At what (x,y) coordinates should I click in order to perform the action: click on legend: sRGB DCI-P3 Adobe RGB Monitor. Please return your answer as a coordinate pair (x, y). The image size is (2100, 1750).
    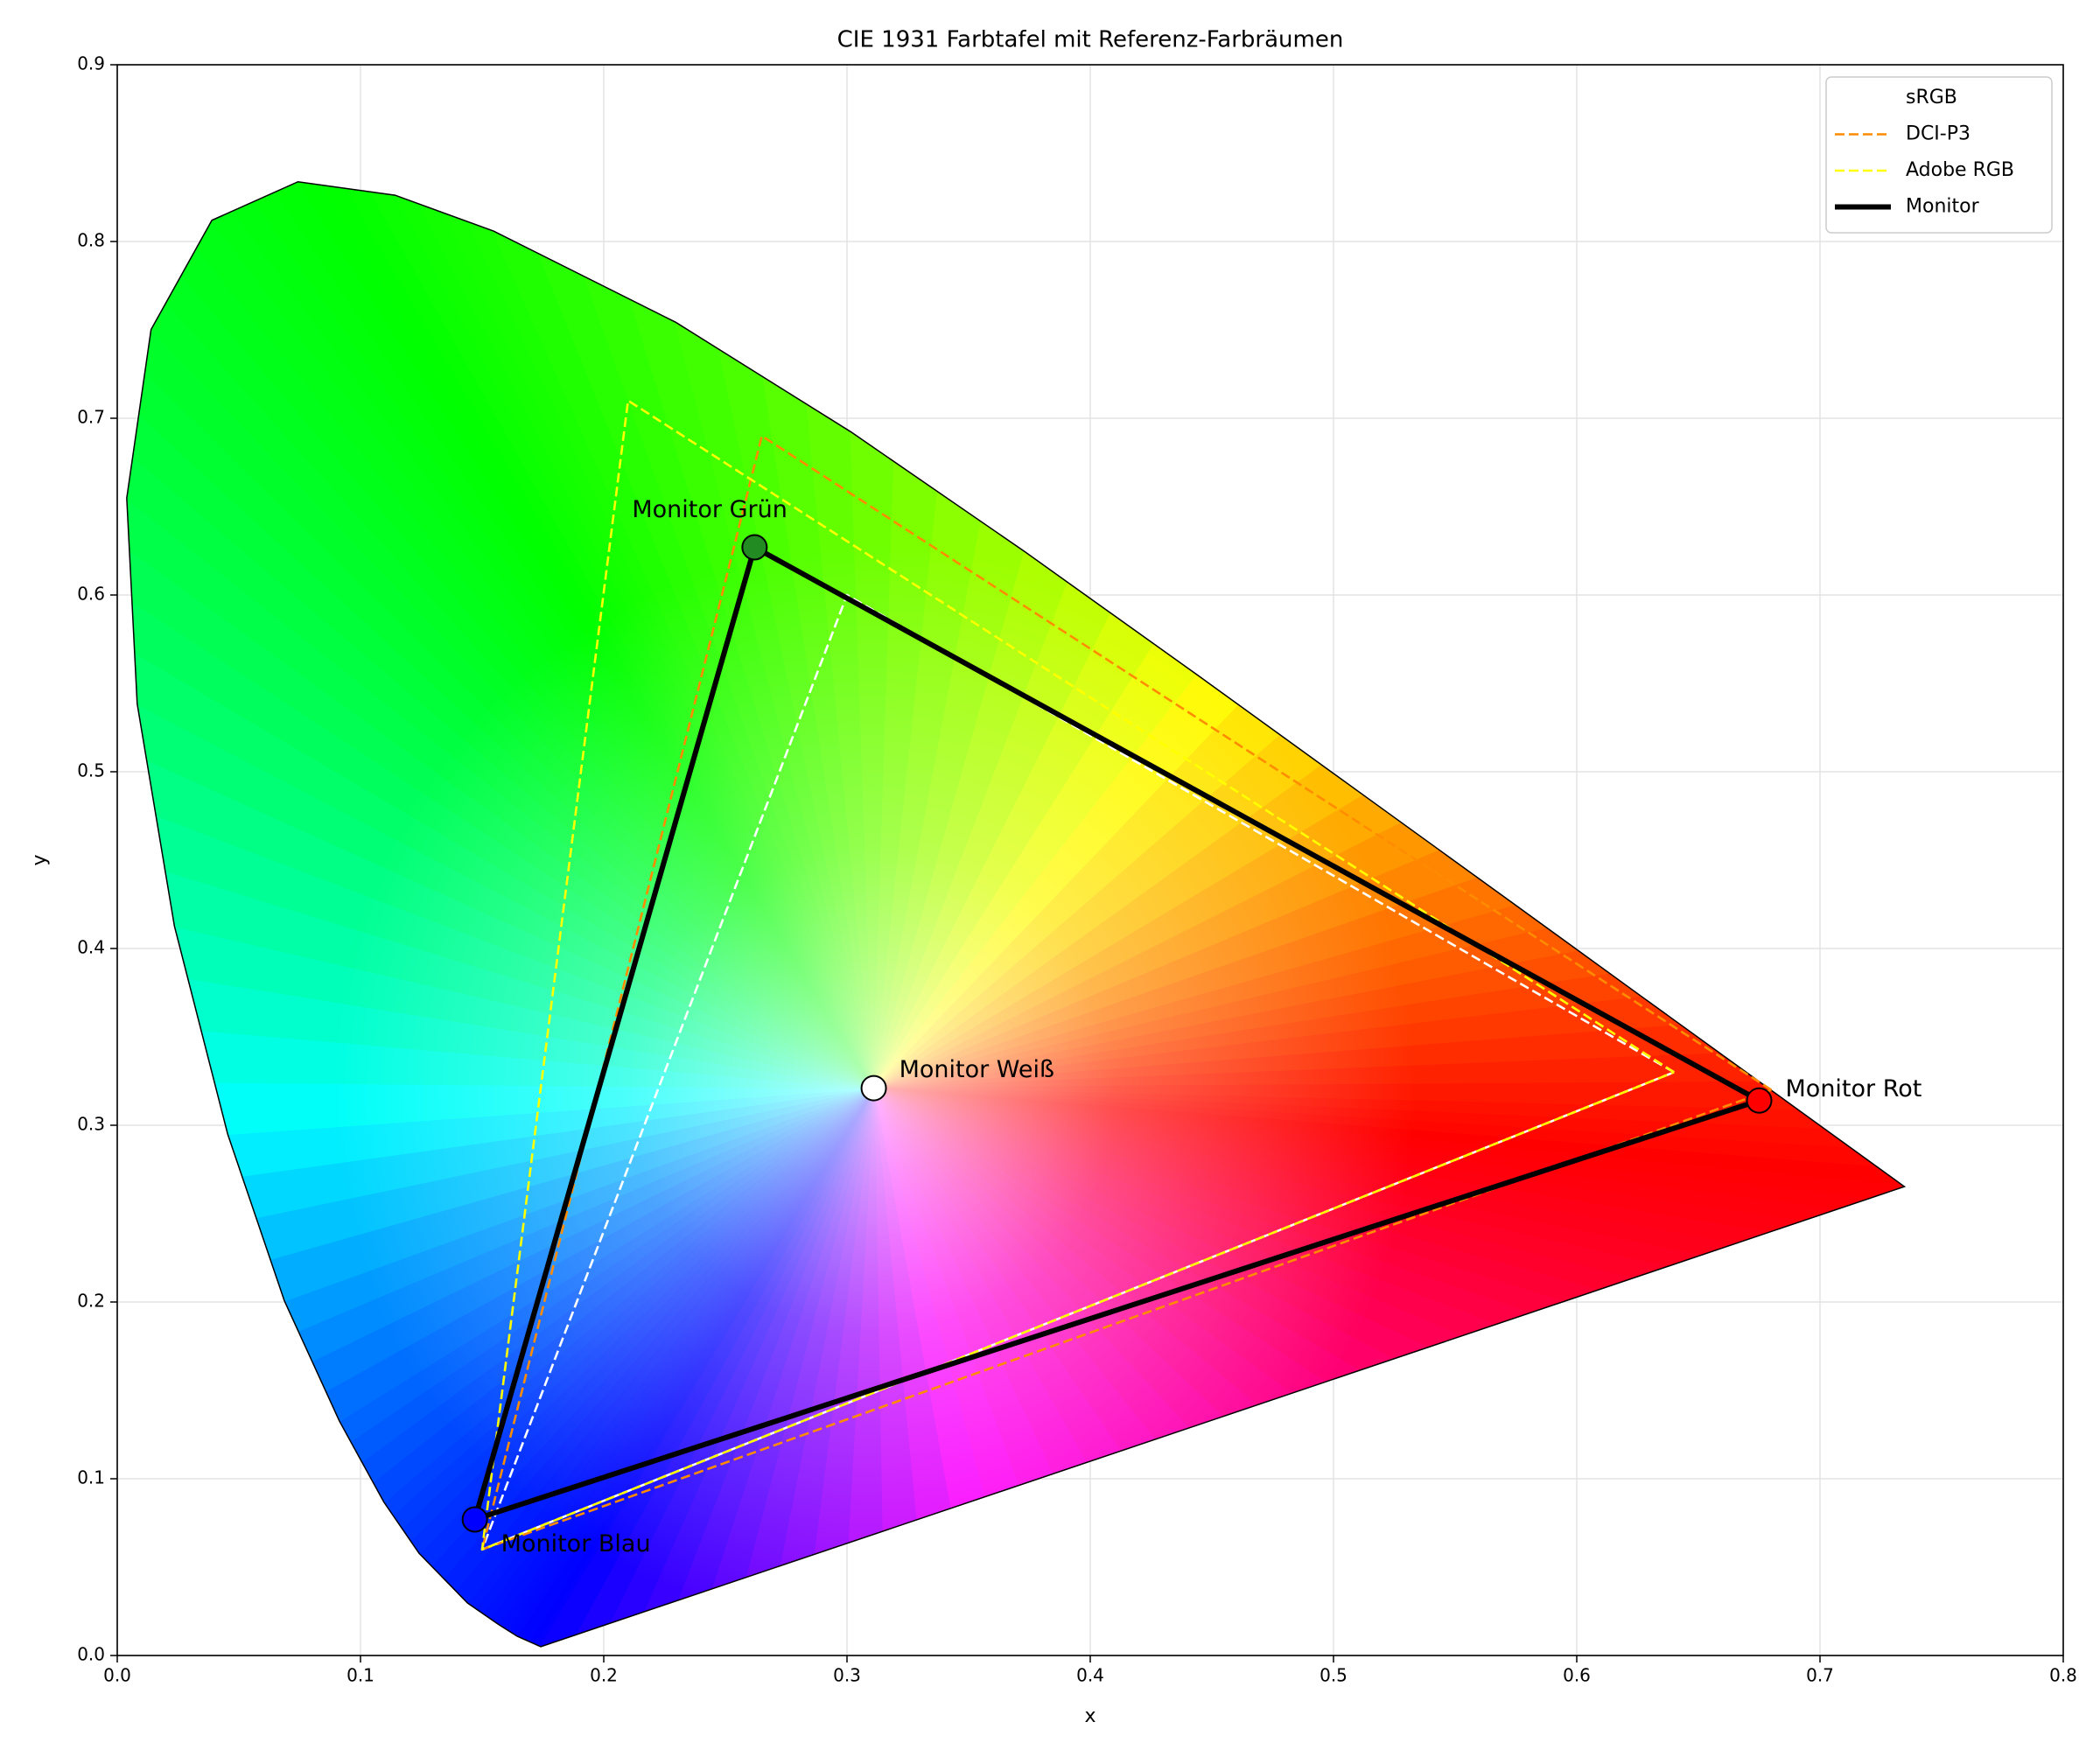
    Looking at the image, I should click on (1939, 155).